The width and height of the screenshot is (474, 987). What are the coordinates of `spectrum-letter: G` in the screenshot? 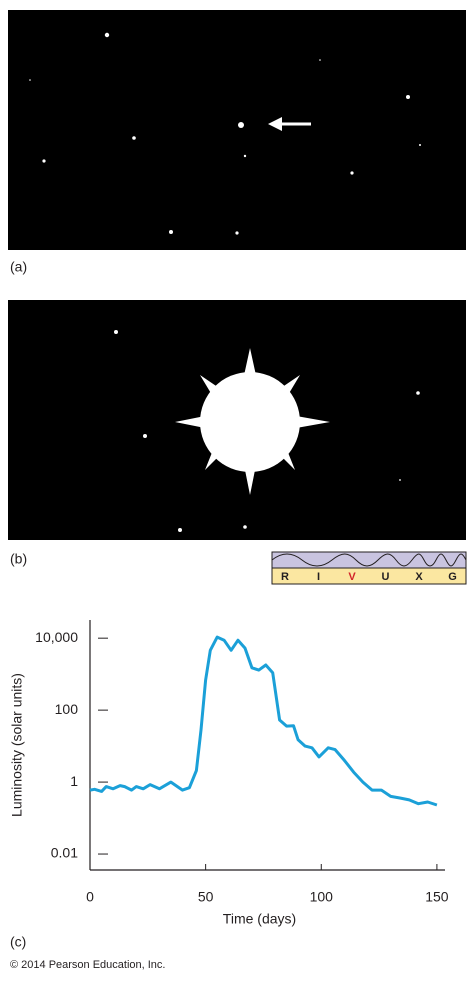 It's located at (452, 577).